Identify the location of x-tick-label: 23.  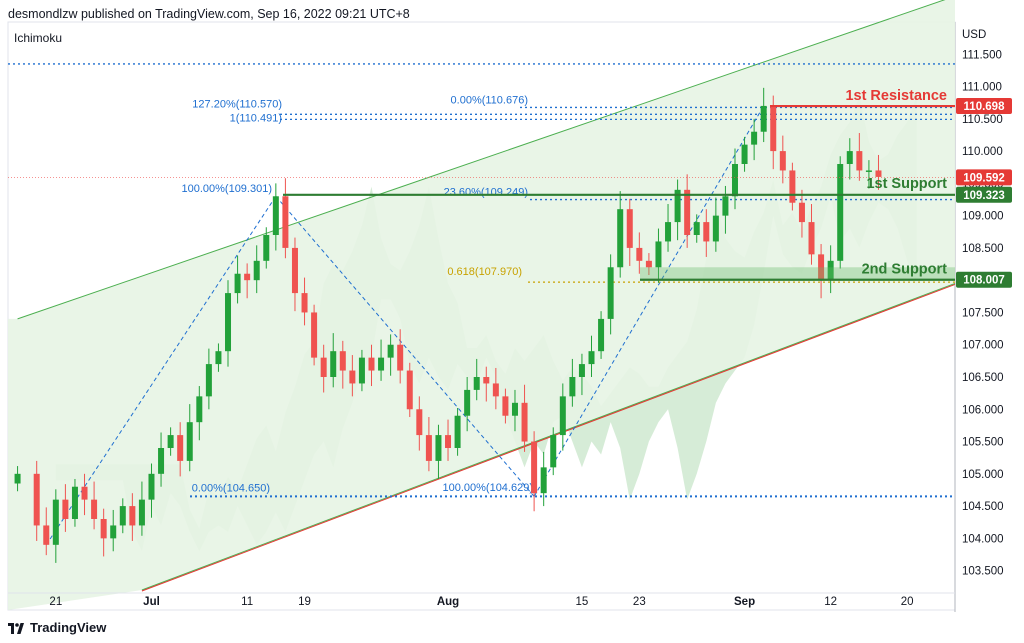
(639, 602).